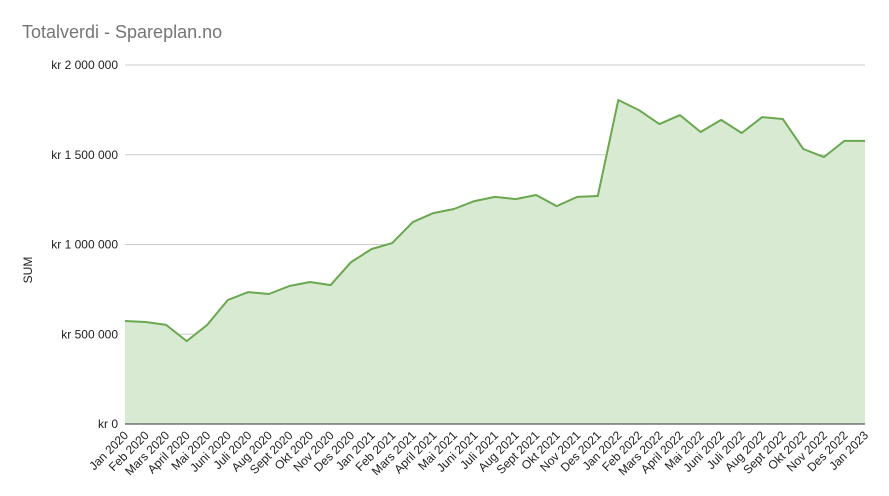 The width and height of the screenshot is (889, 496). What do you see at coordinates (84, 65) in the screenshot?
I see `y-tick-label: kr 2 000 000` at bounding box center [84, 65].